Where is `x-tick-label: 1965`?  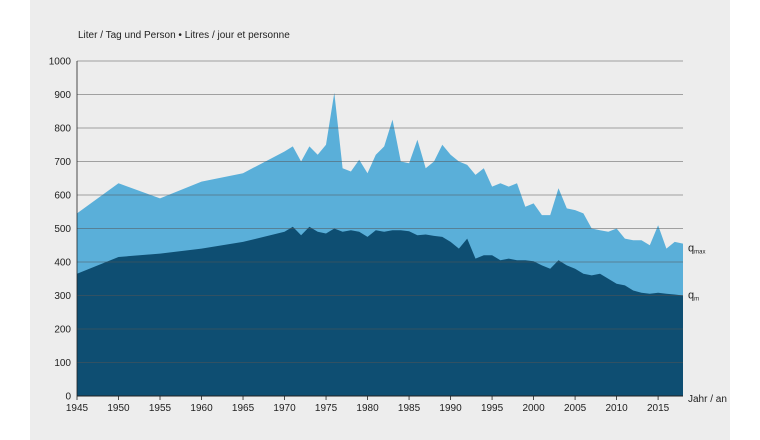 x-tick-label: 1965 is located at coordinates (243, 408).